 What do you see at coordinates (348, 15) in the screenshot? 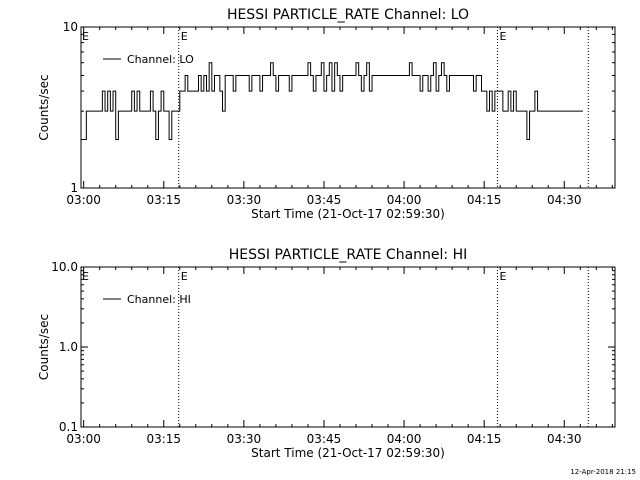
I see `chart-title: HESSI PARTICLE_RATE Channel: LO` at bounding box center [348, 15].